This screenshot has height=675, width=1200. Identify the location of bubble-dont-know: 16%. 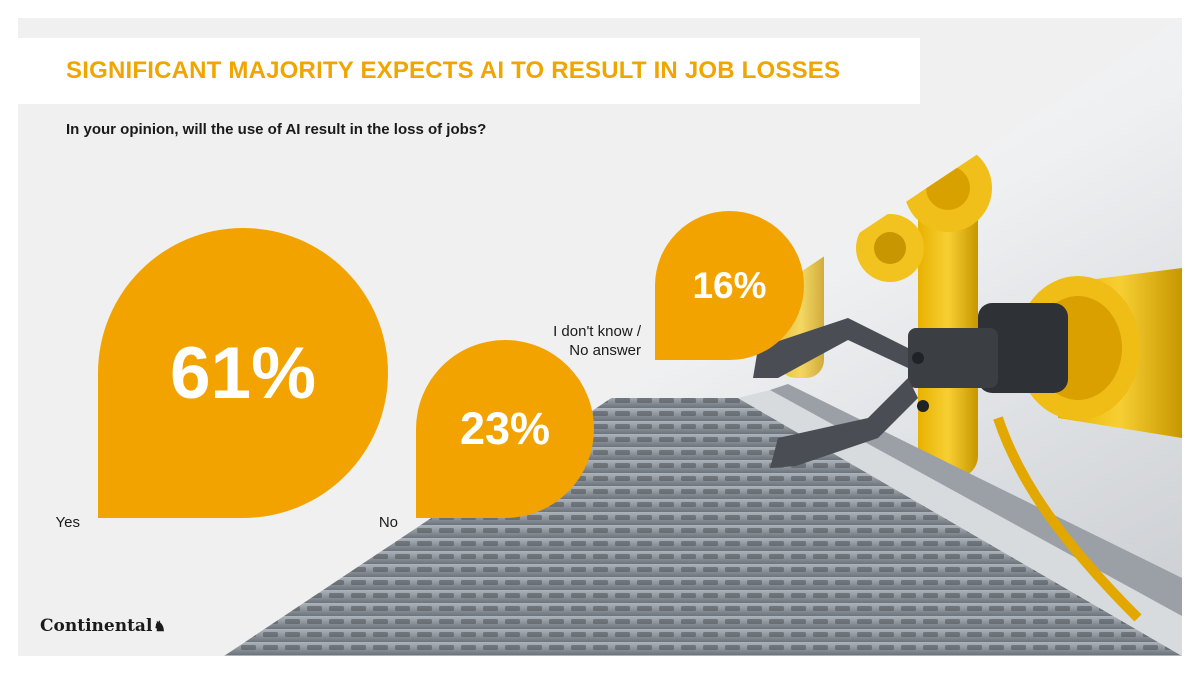
(729, 285).